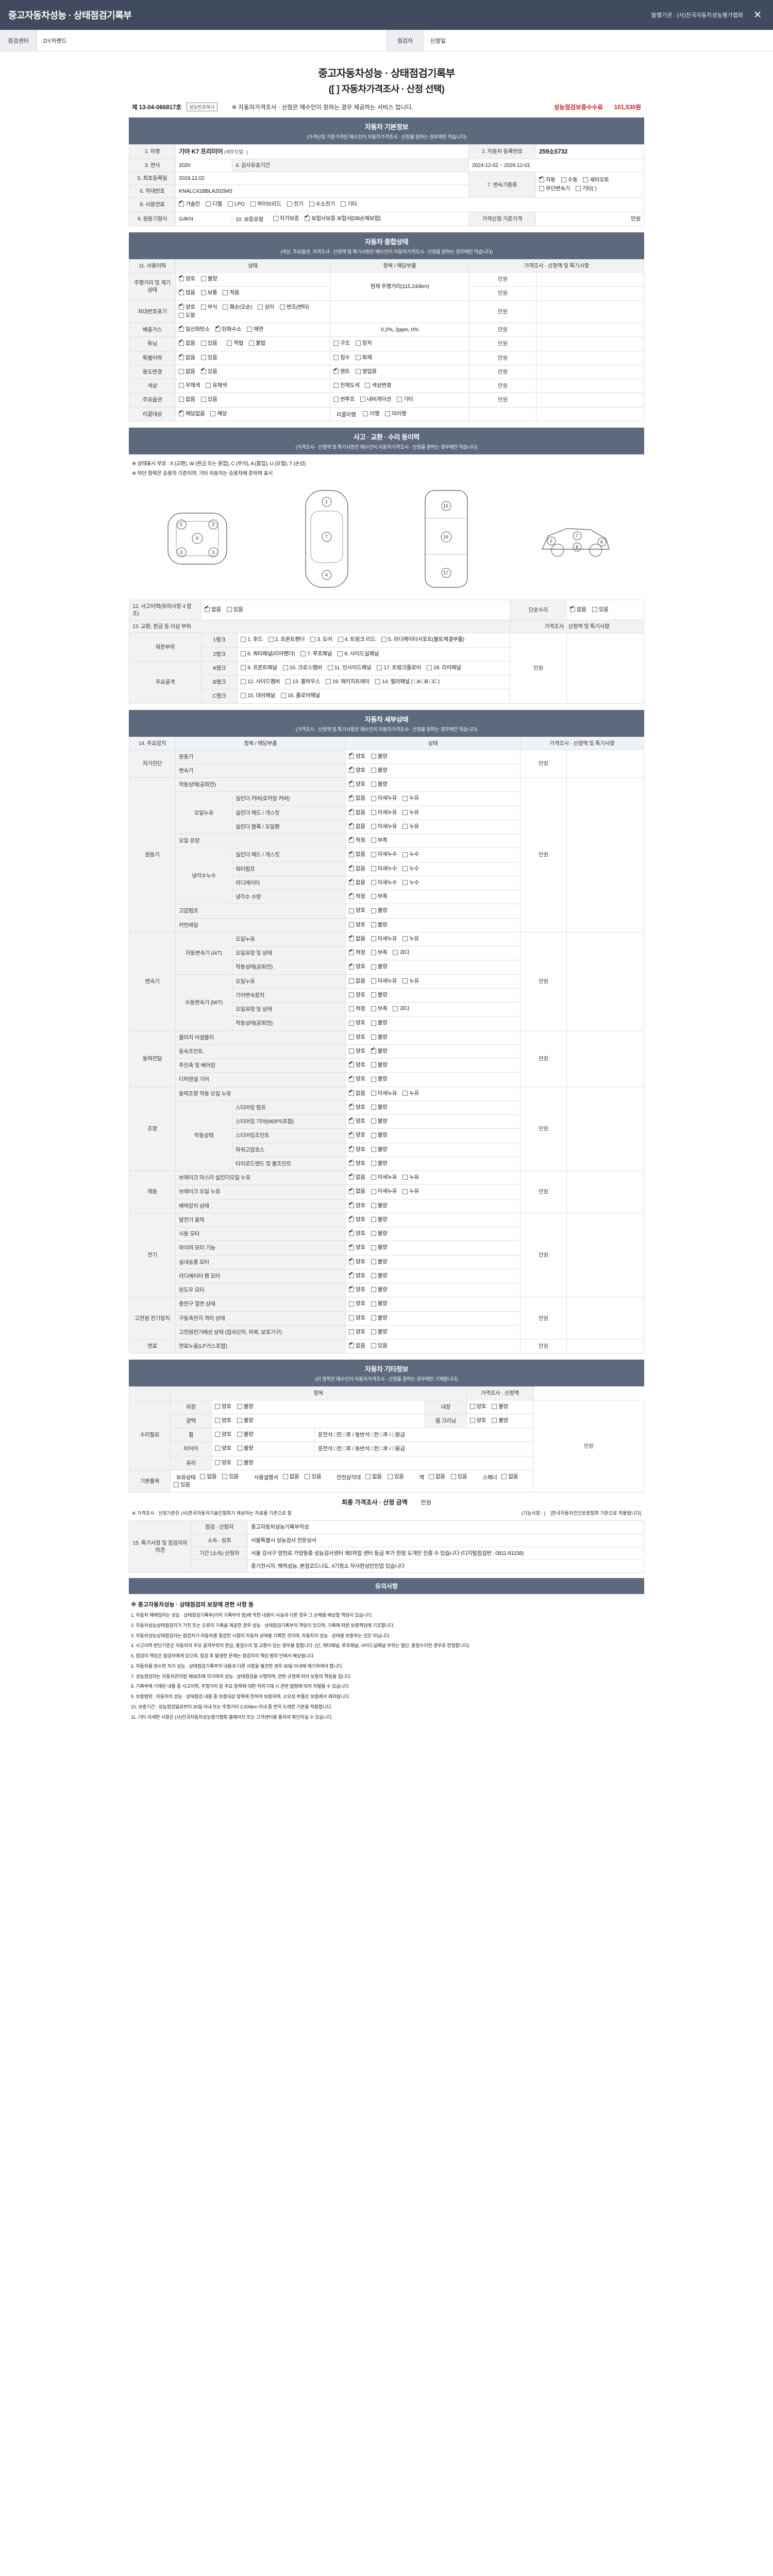  What do you see at coordinates (371, 414) in the screenshot?
I see `checkbox-option: 이행` at bounding box center [371, 414].